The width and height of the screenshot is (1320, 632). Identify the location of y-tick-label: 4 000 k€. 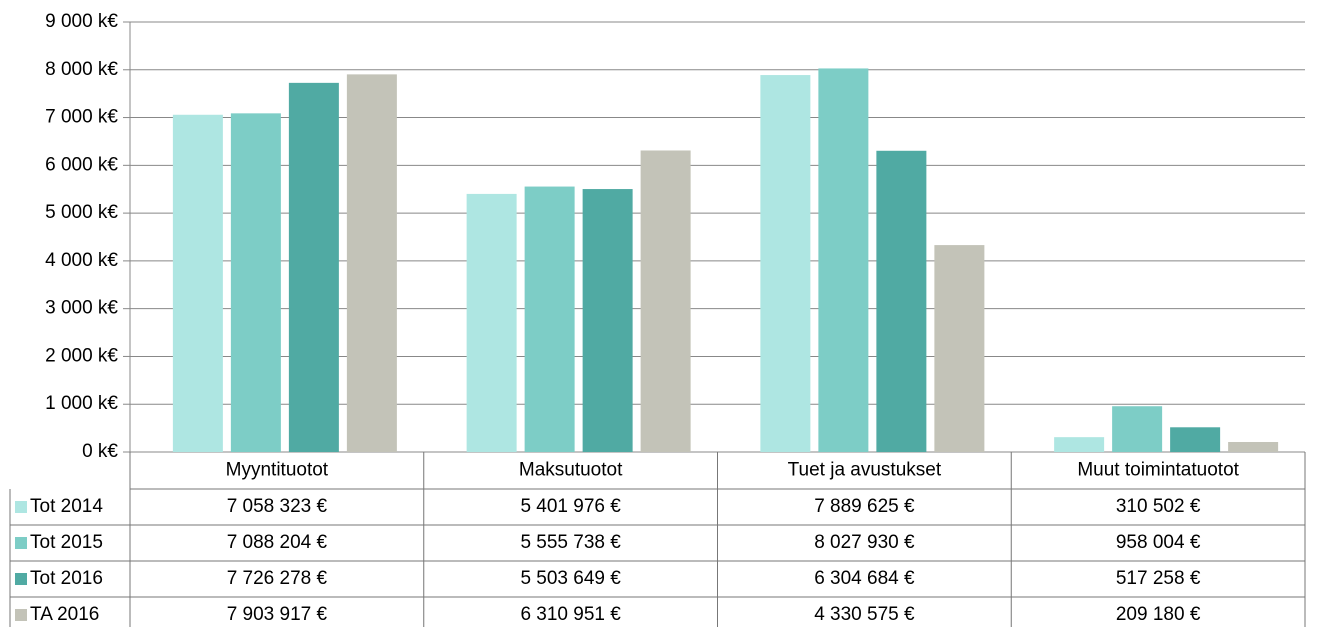
(81, 260).